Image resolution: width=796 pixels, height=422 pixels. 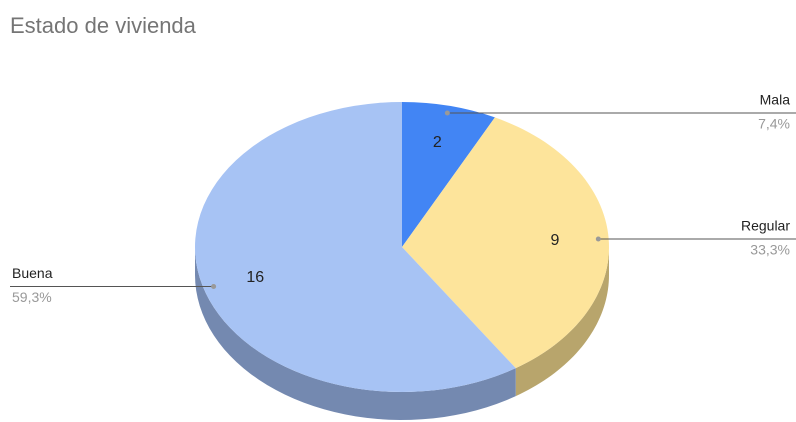 What do you see at coordinates (32, 273) in the screenshot?
I see `legend-label: Buena` at bounding box center [32, 273].